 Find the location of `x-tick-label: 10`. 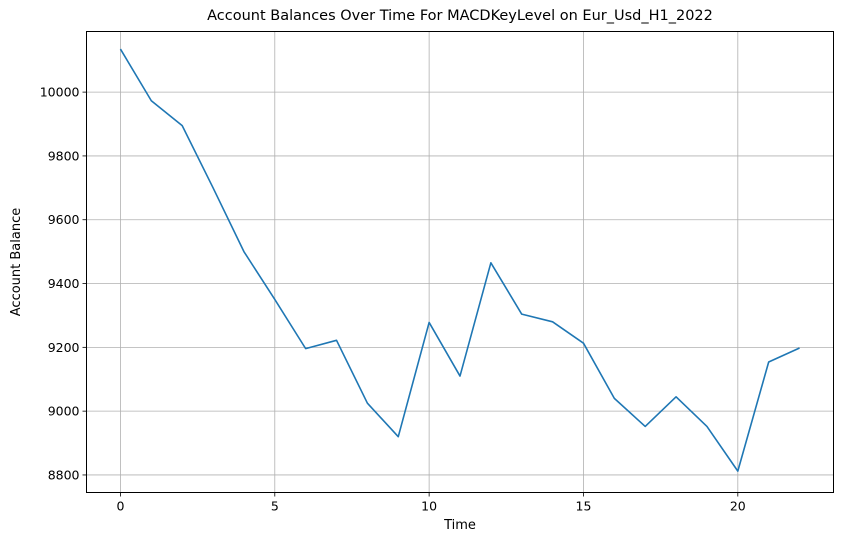

x-tick-label: 10 is located at coordinates (429, 506).